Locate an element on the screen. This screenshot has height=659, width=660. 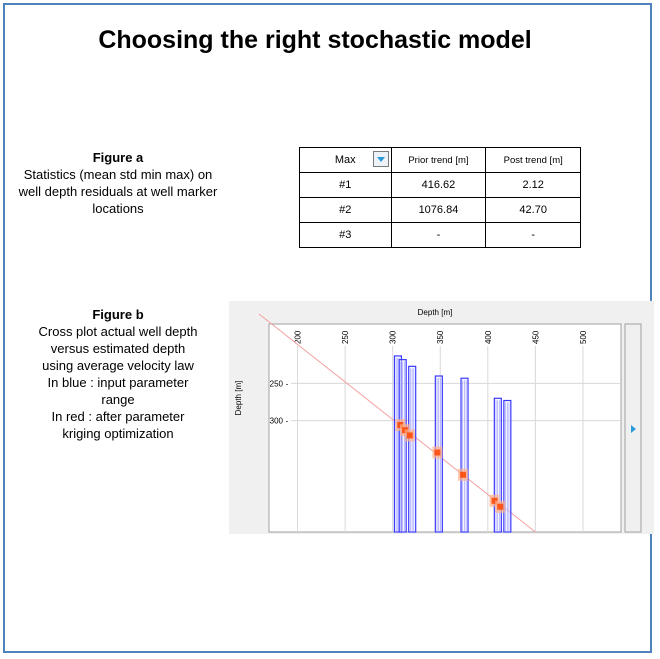
figure-a-heading: Figure a is located at coordinates (118, 157).